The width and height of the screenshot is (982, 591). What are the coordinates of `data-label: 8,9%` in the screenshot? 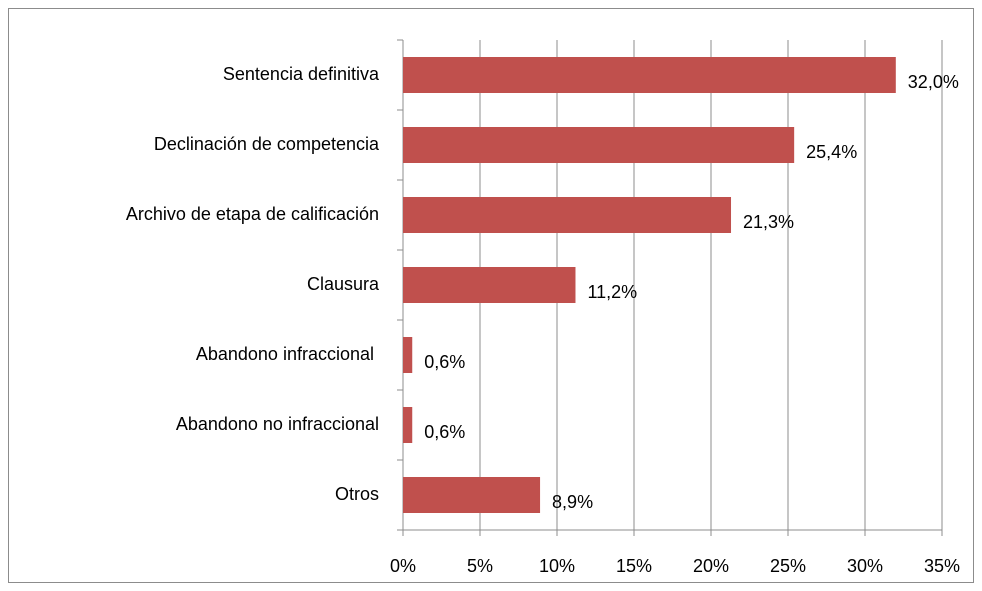 It's located at (572, 502).